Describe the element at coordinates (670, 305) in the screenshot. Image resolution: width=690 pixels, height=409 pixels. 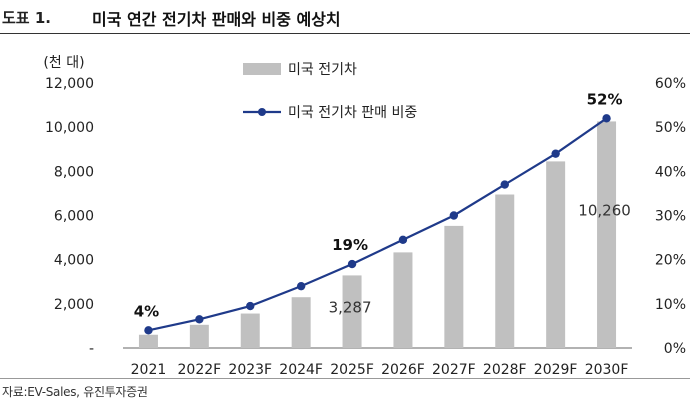
I see `y-tick-label-right: 10%` at that location.